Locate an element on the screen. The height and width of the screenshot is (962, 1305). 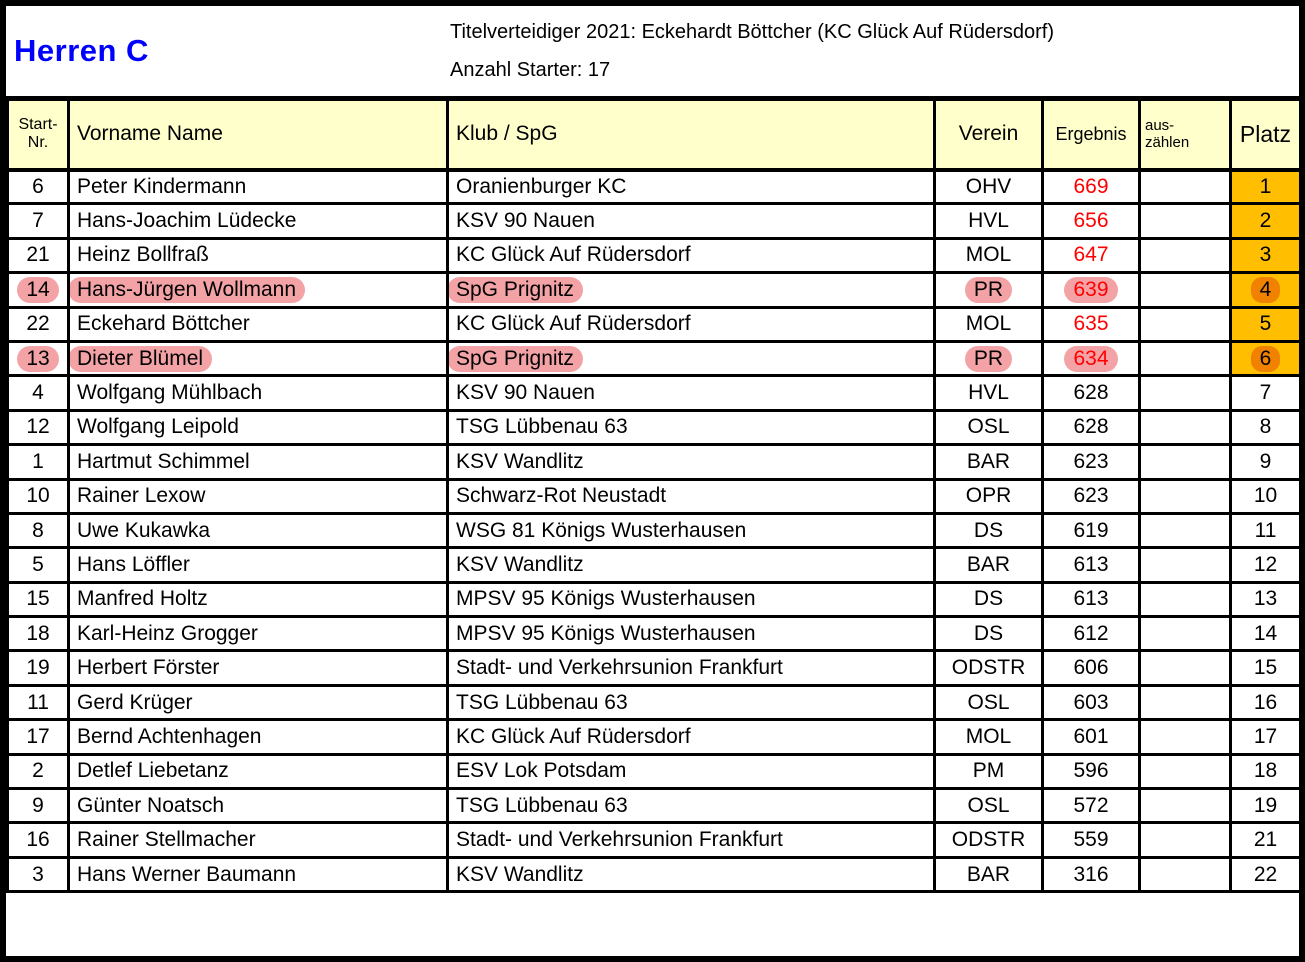
cell-platz-text: 2 is located at coordinates (1265, 221).